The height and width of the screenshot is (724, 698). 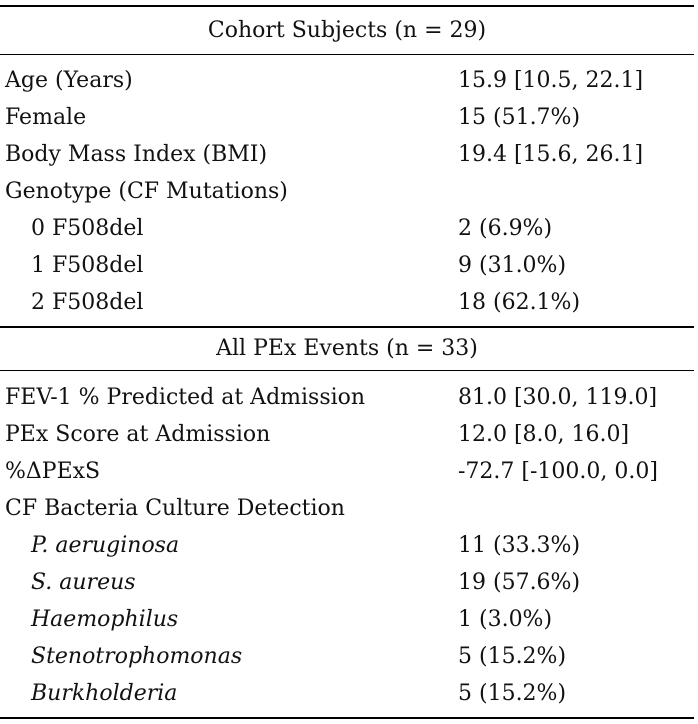 I want to click on row-value: 19.4 [15.6, 26.1], so click(x=551, y=154).